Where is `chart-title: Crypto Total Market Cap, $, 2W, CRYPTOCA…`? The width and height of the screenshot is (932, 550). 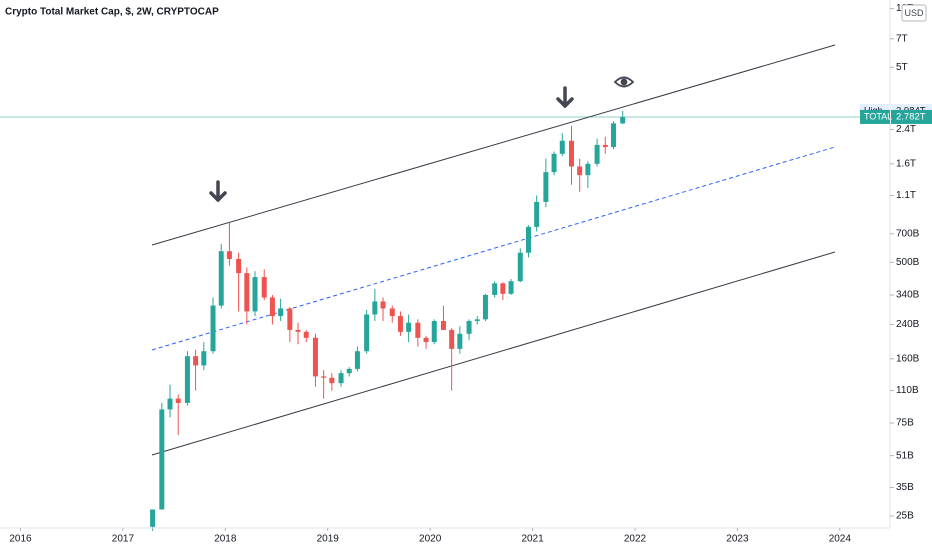 chart-title: Crypto Total Market Cap, $, 2W, CRYPTOCA… is located at coordinates (112, 12).